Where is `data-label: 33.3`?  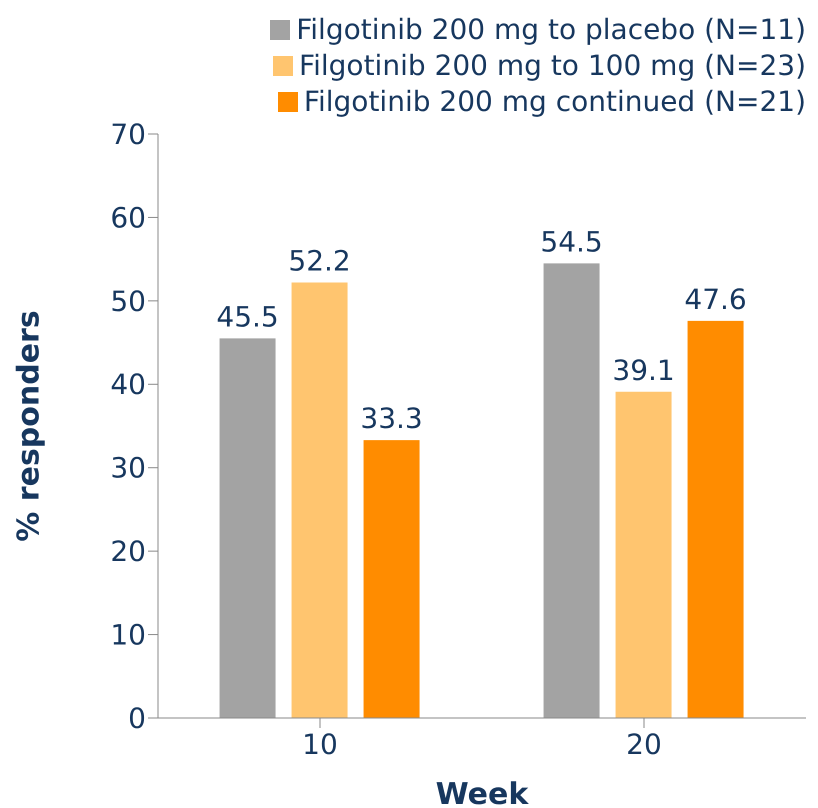 data-label: 33.3 is located at coordinates (391, 419).